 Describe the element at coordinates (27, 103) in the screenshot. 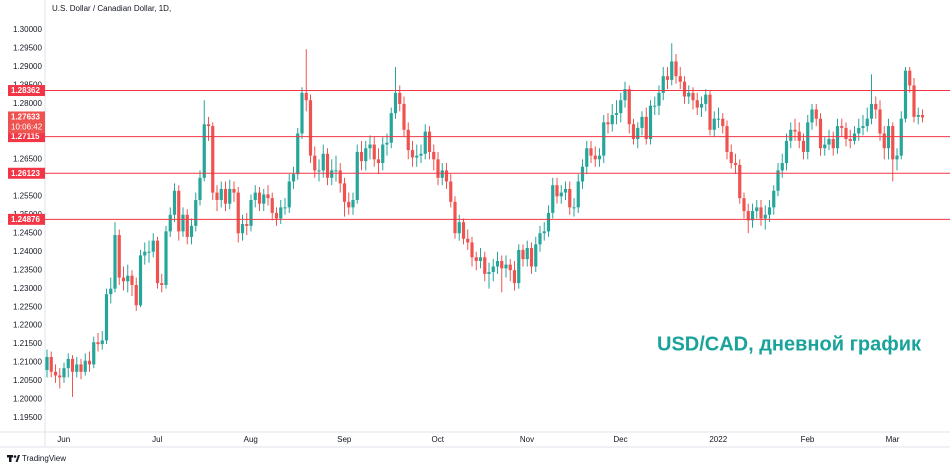

I see `y-tick-label: 1.28000` at that location.